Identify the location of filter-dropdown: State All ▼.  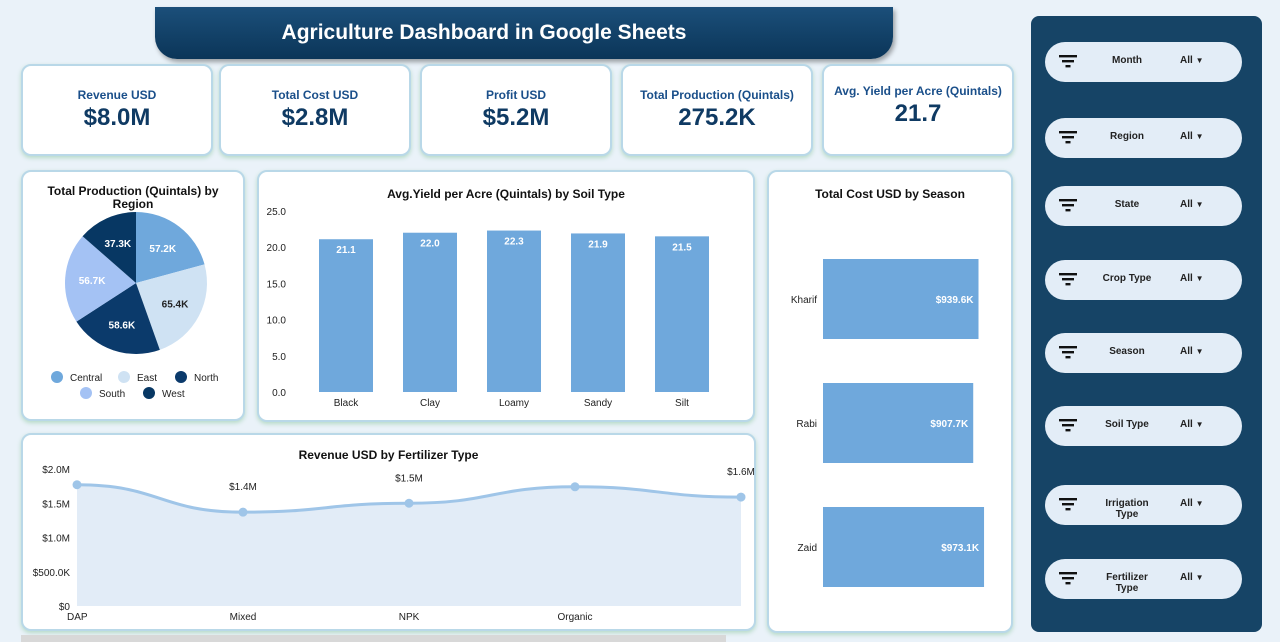
(1143, 206).